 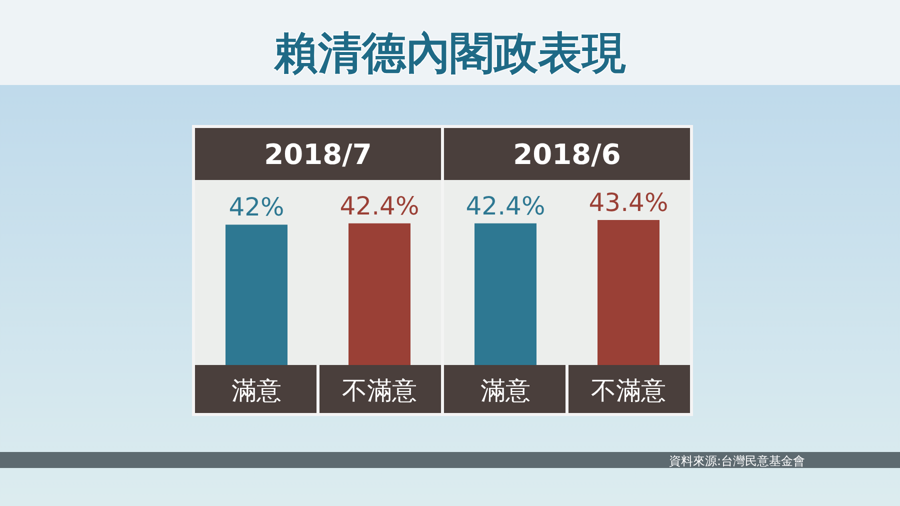 I want to click on source-note: 資料來源:台灣民意基金會, so click(x=736, y=461).